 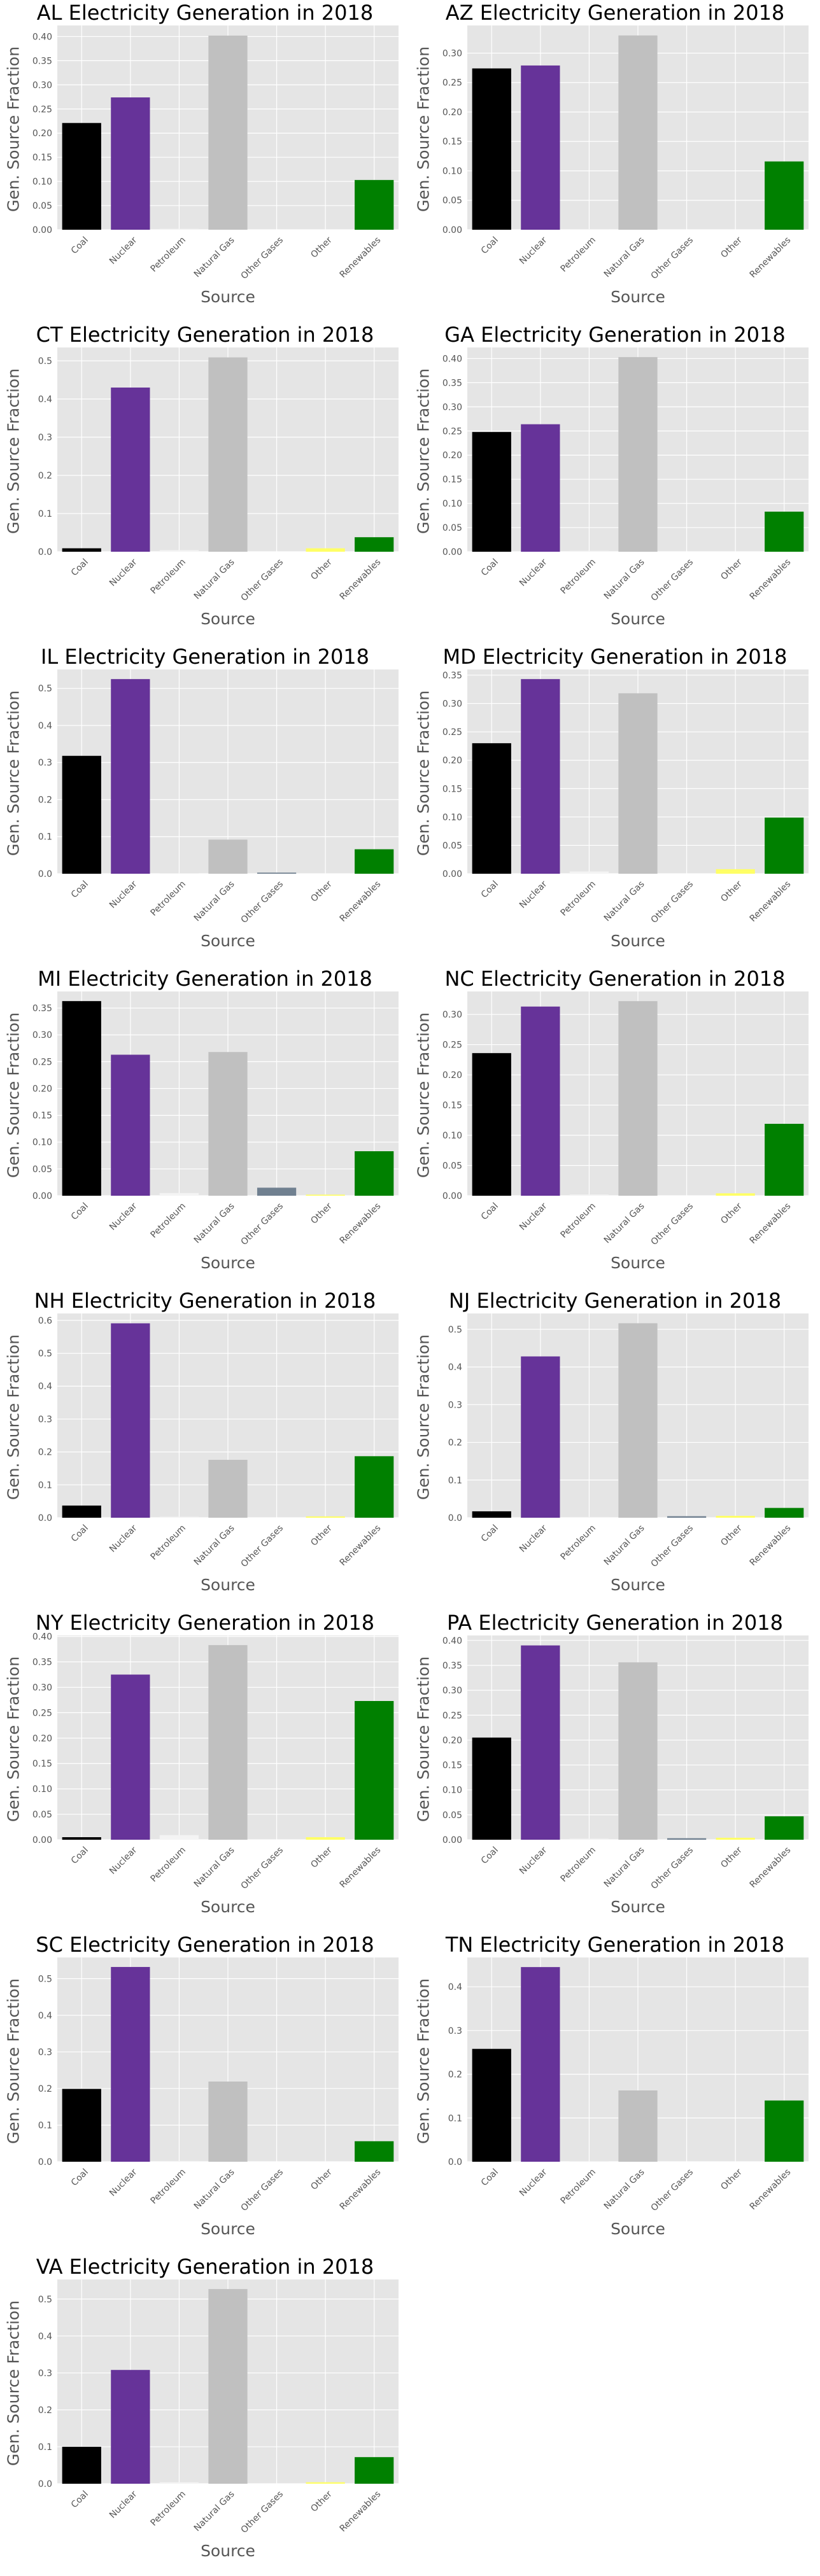 I want to click on bar-other, so click(x=735, y=1838).